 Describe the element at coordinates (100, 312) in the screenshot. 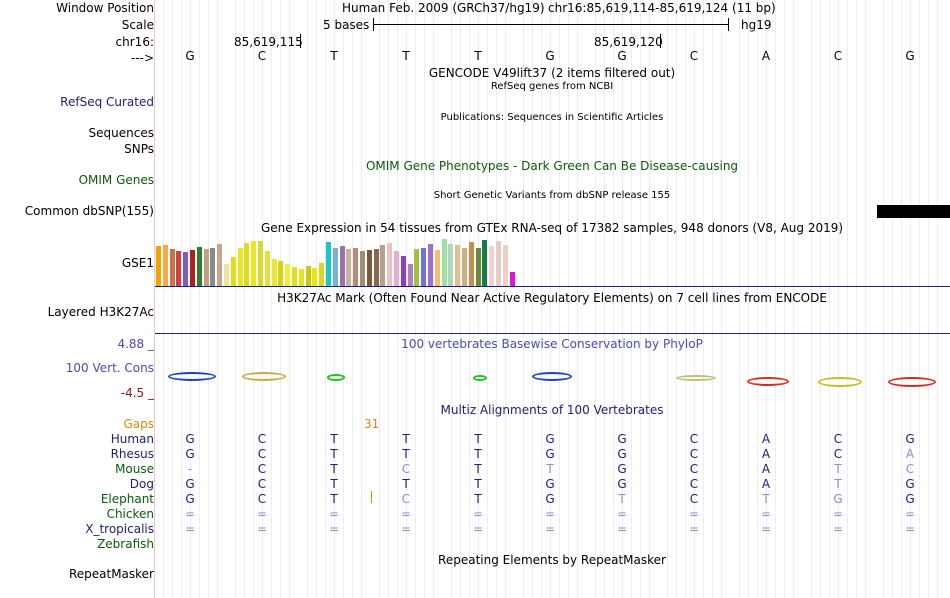

I see `layered-h3k27ac-label: Layered H3K27Ac` at that location.